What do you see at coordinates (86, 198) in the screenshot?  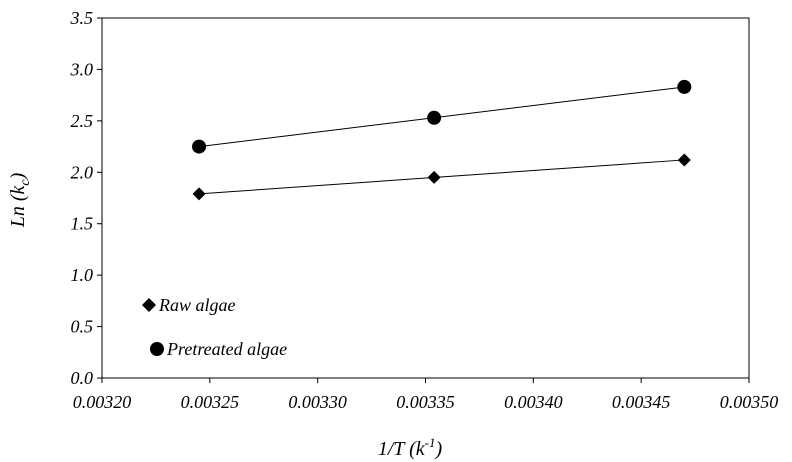 I see `y-axis-ticks: 0.0 0.5 1.0 1.5 2.0 2.5 3.0 3.5` at bounding box center [86, 198].